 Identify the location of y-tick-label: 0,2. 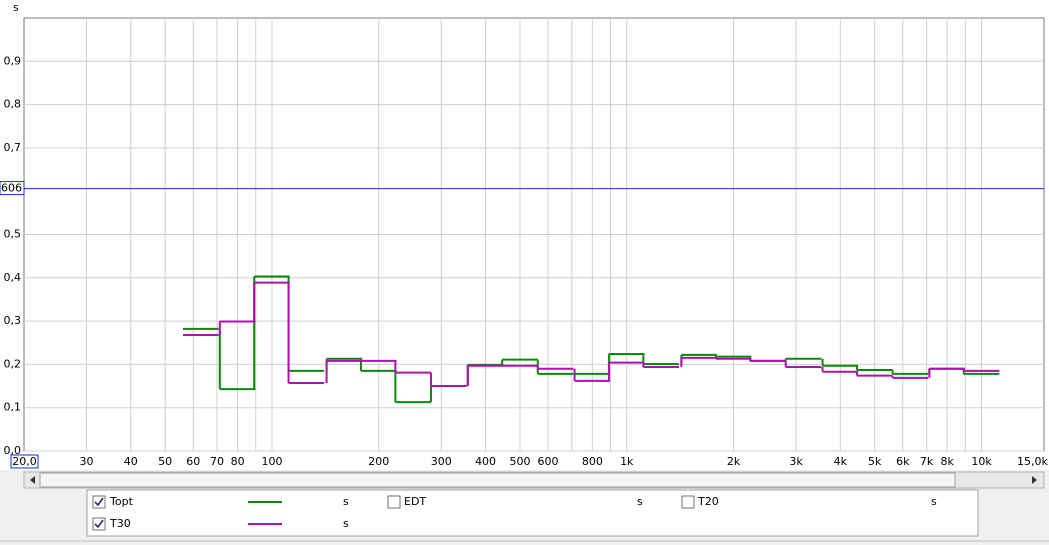
(13, 363).